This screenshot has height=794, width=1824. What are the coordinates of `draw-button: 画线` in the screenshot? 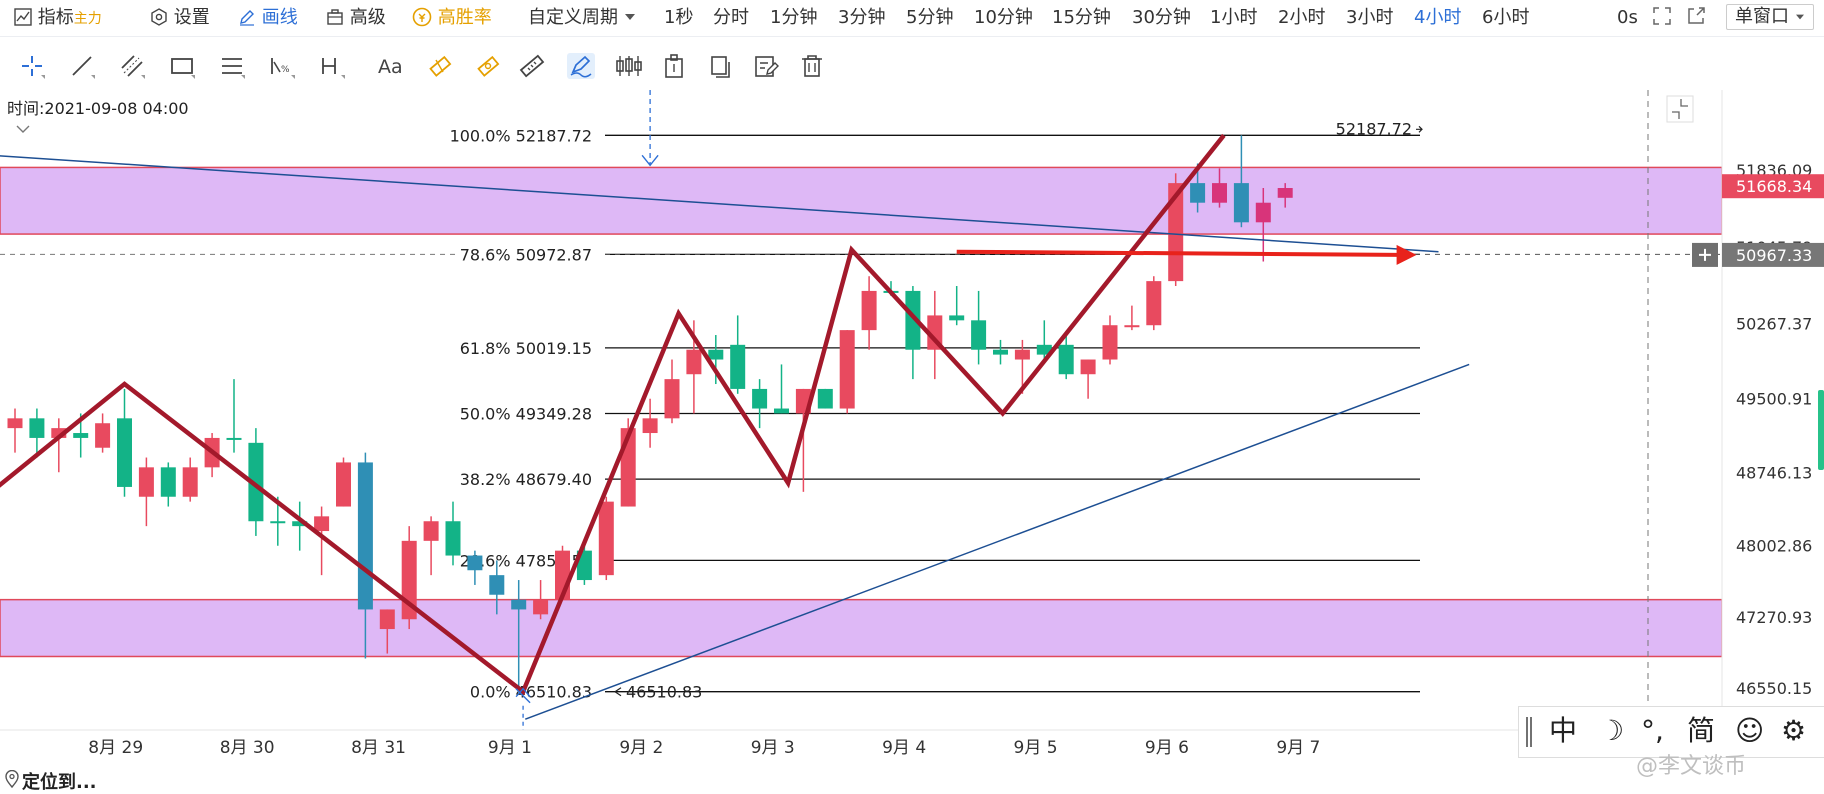 It's located at (268, 18).